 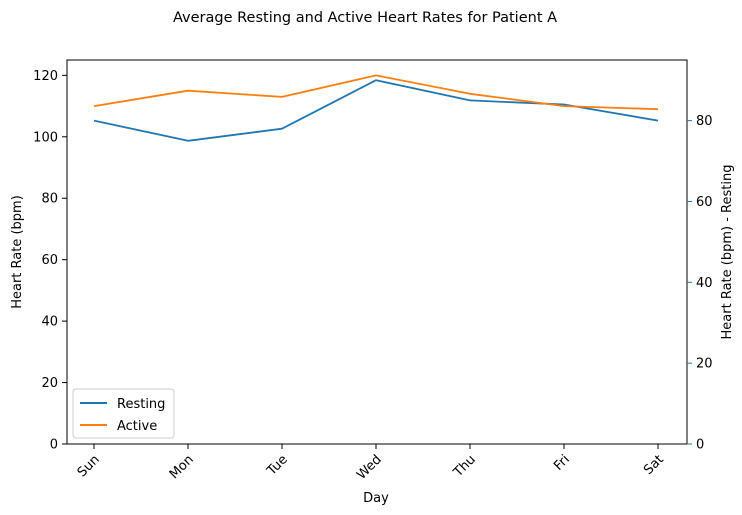 I want to click on y-right-tick-label: 0, so click(x=700, y=445).